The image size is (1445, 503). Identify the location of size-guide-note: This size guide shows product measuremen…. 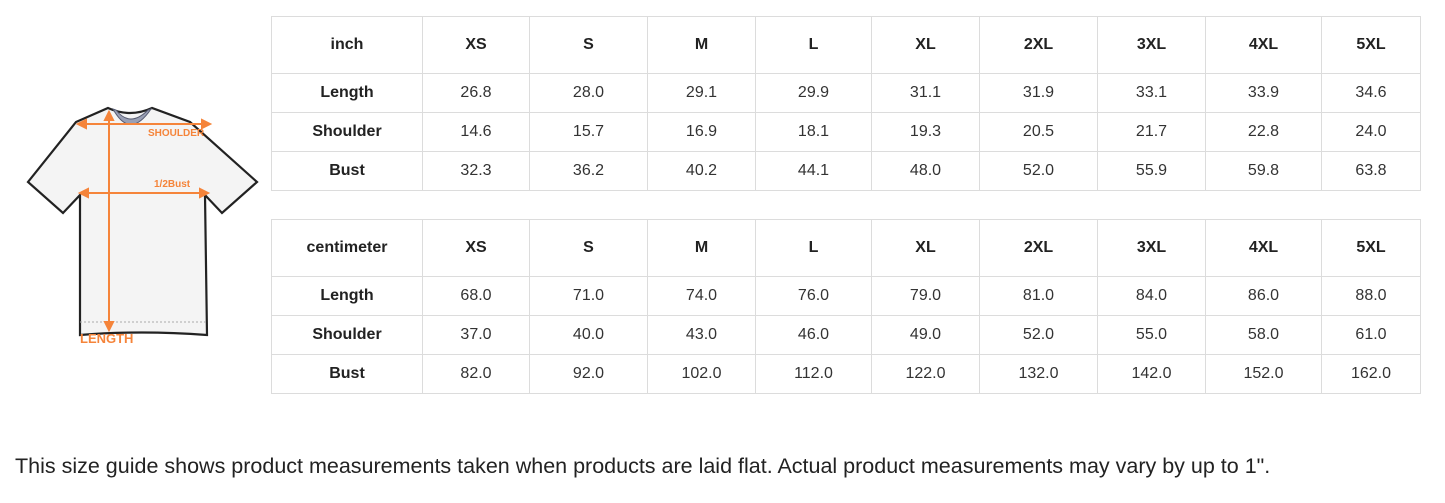
(643, 466).